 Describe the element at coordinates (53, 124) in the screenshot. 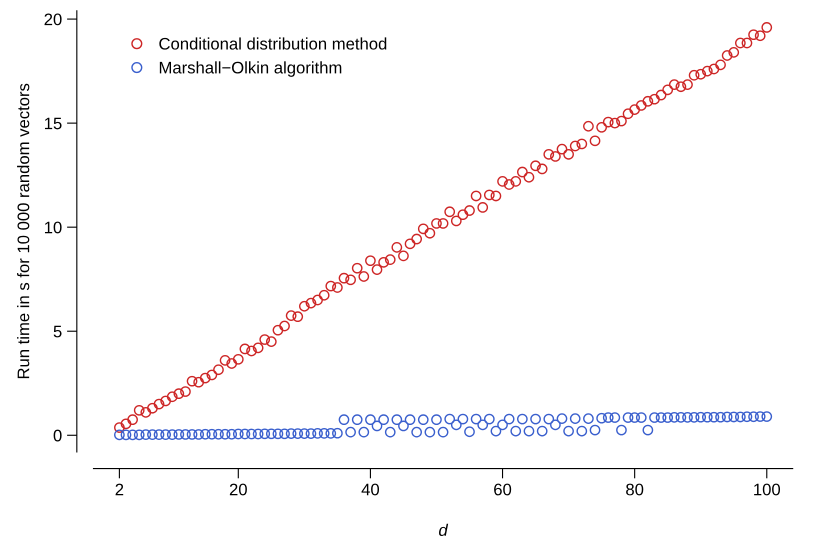

I see `y-tick-label: 15` at that location.